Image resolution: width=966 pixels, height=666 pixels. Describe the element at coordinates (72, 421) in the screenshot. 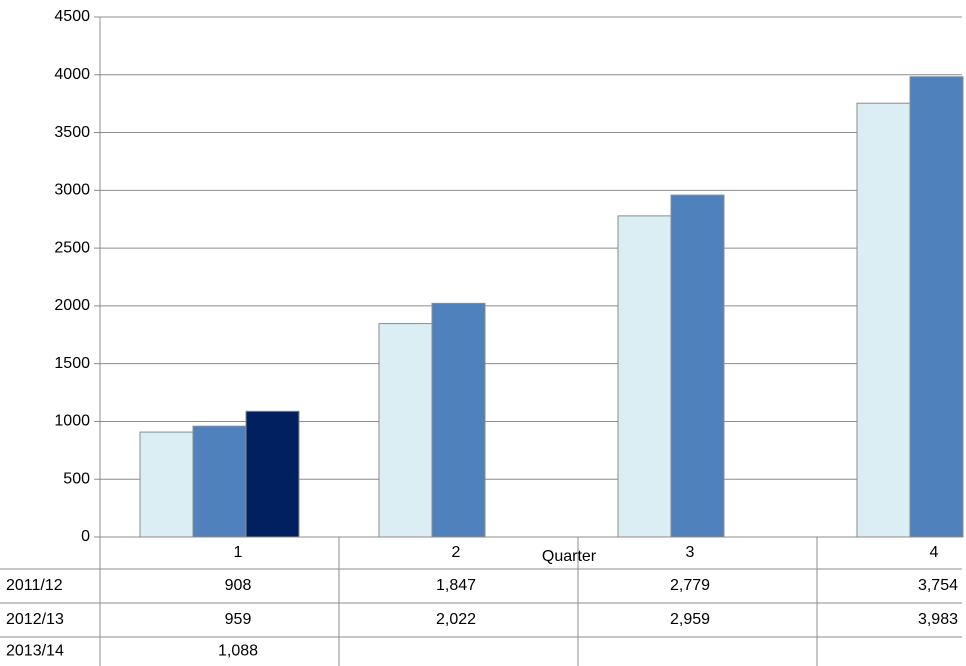

I see `y-tick-label: 1000` at that location.